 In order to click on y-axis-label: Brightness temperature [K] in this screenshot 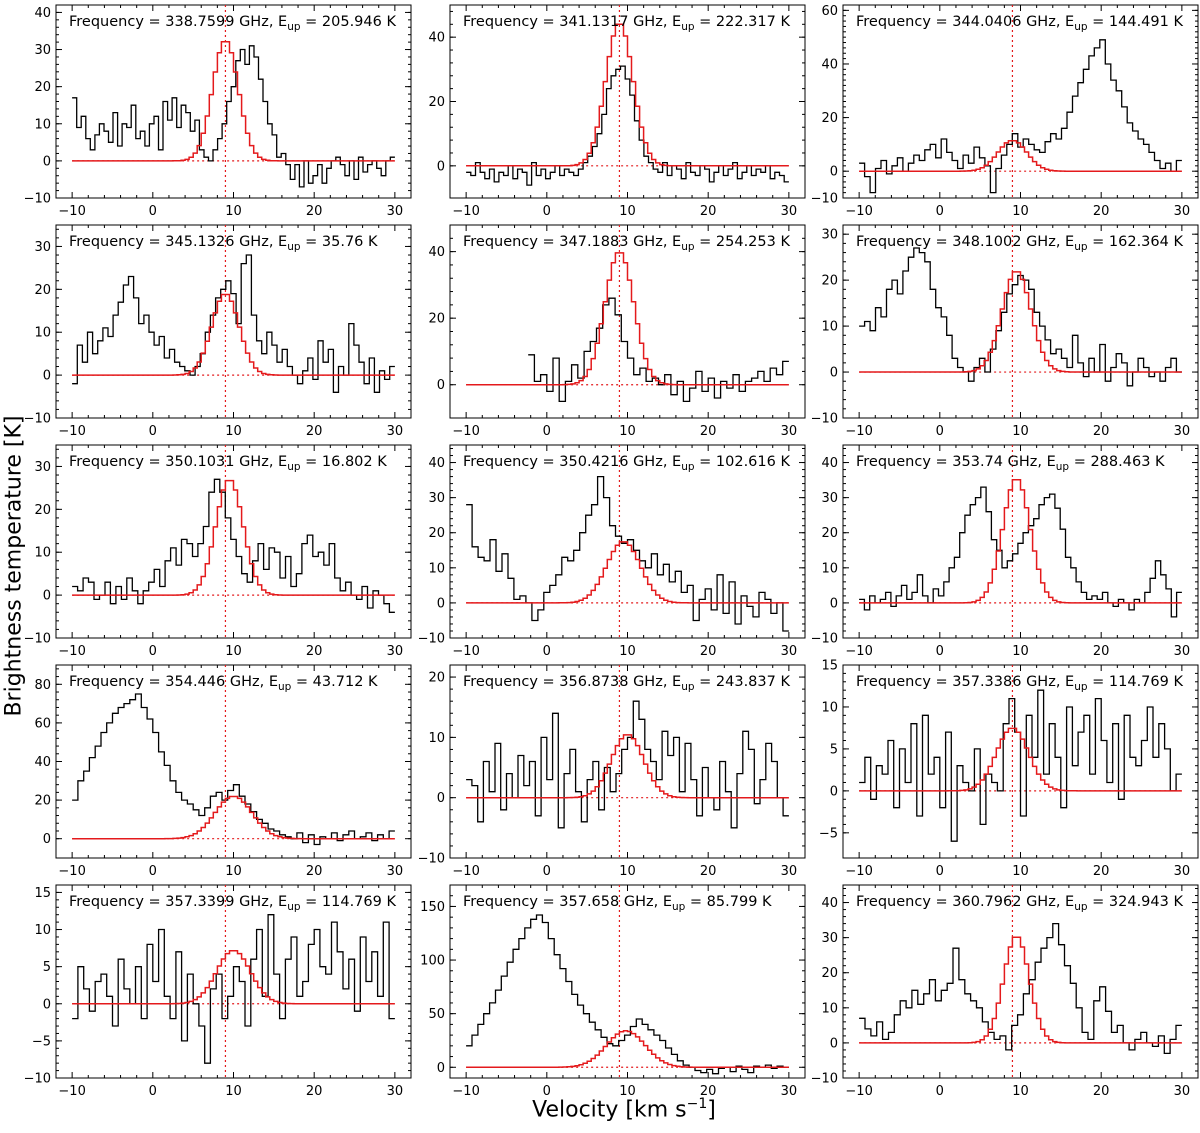, I will do `click(14, 566)`.